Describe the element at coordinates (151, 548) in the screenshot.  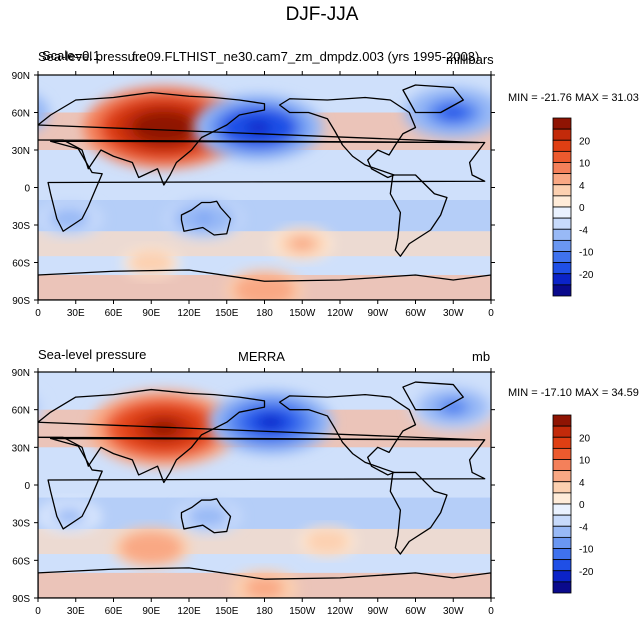
I see `feature-south-indian-ocean` at that location.